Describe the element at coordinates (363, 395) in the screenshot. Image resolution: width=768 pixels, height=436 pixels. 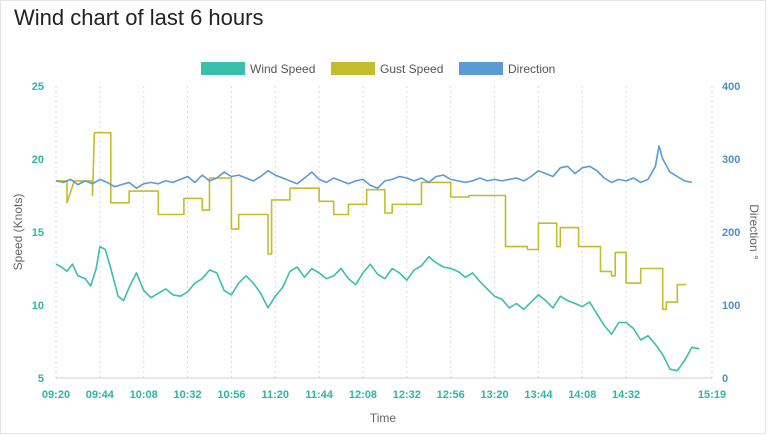
I see `x-tick-label: 12:08` at that location.